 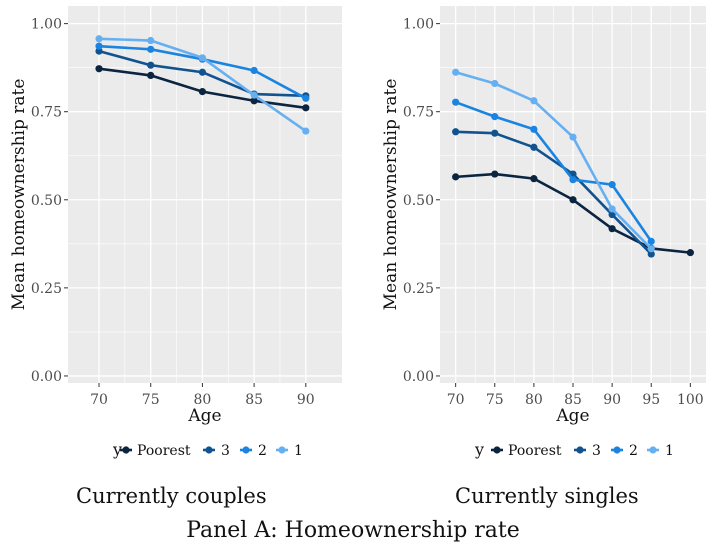 What do you see at coordinates (353, 530) in the screenshot?
I see `figure-caption: Panel A: Homeownership rate` at bounding box center [353, 530].